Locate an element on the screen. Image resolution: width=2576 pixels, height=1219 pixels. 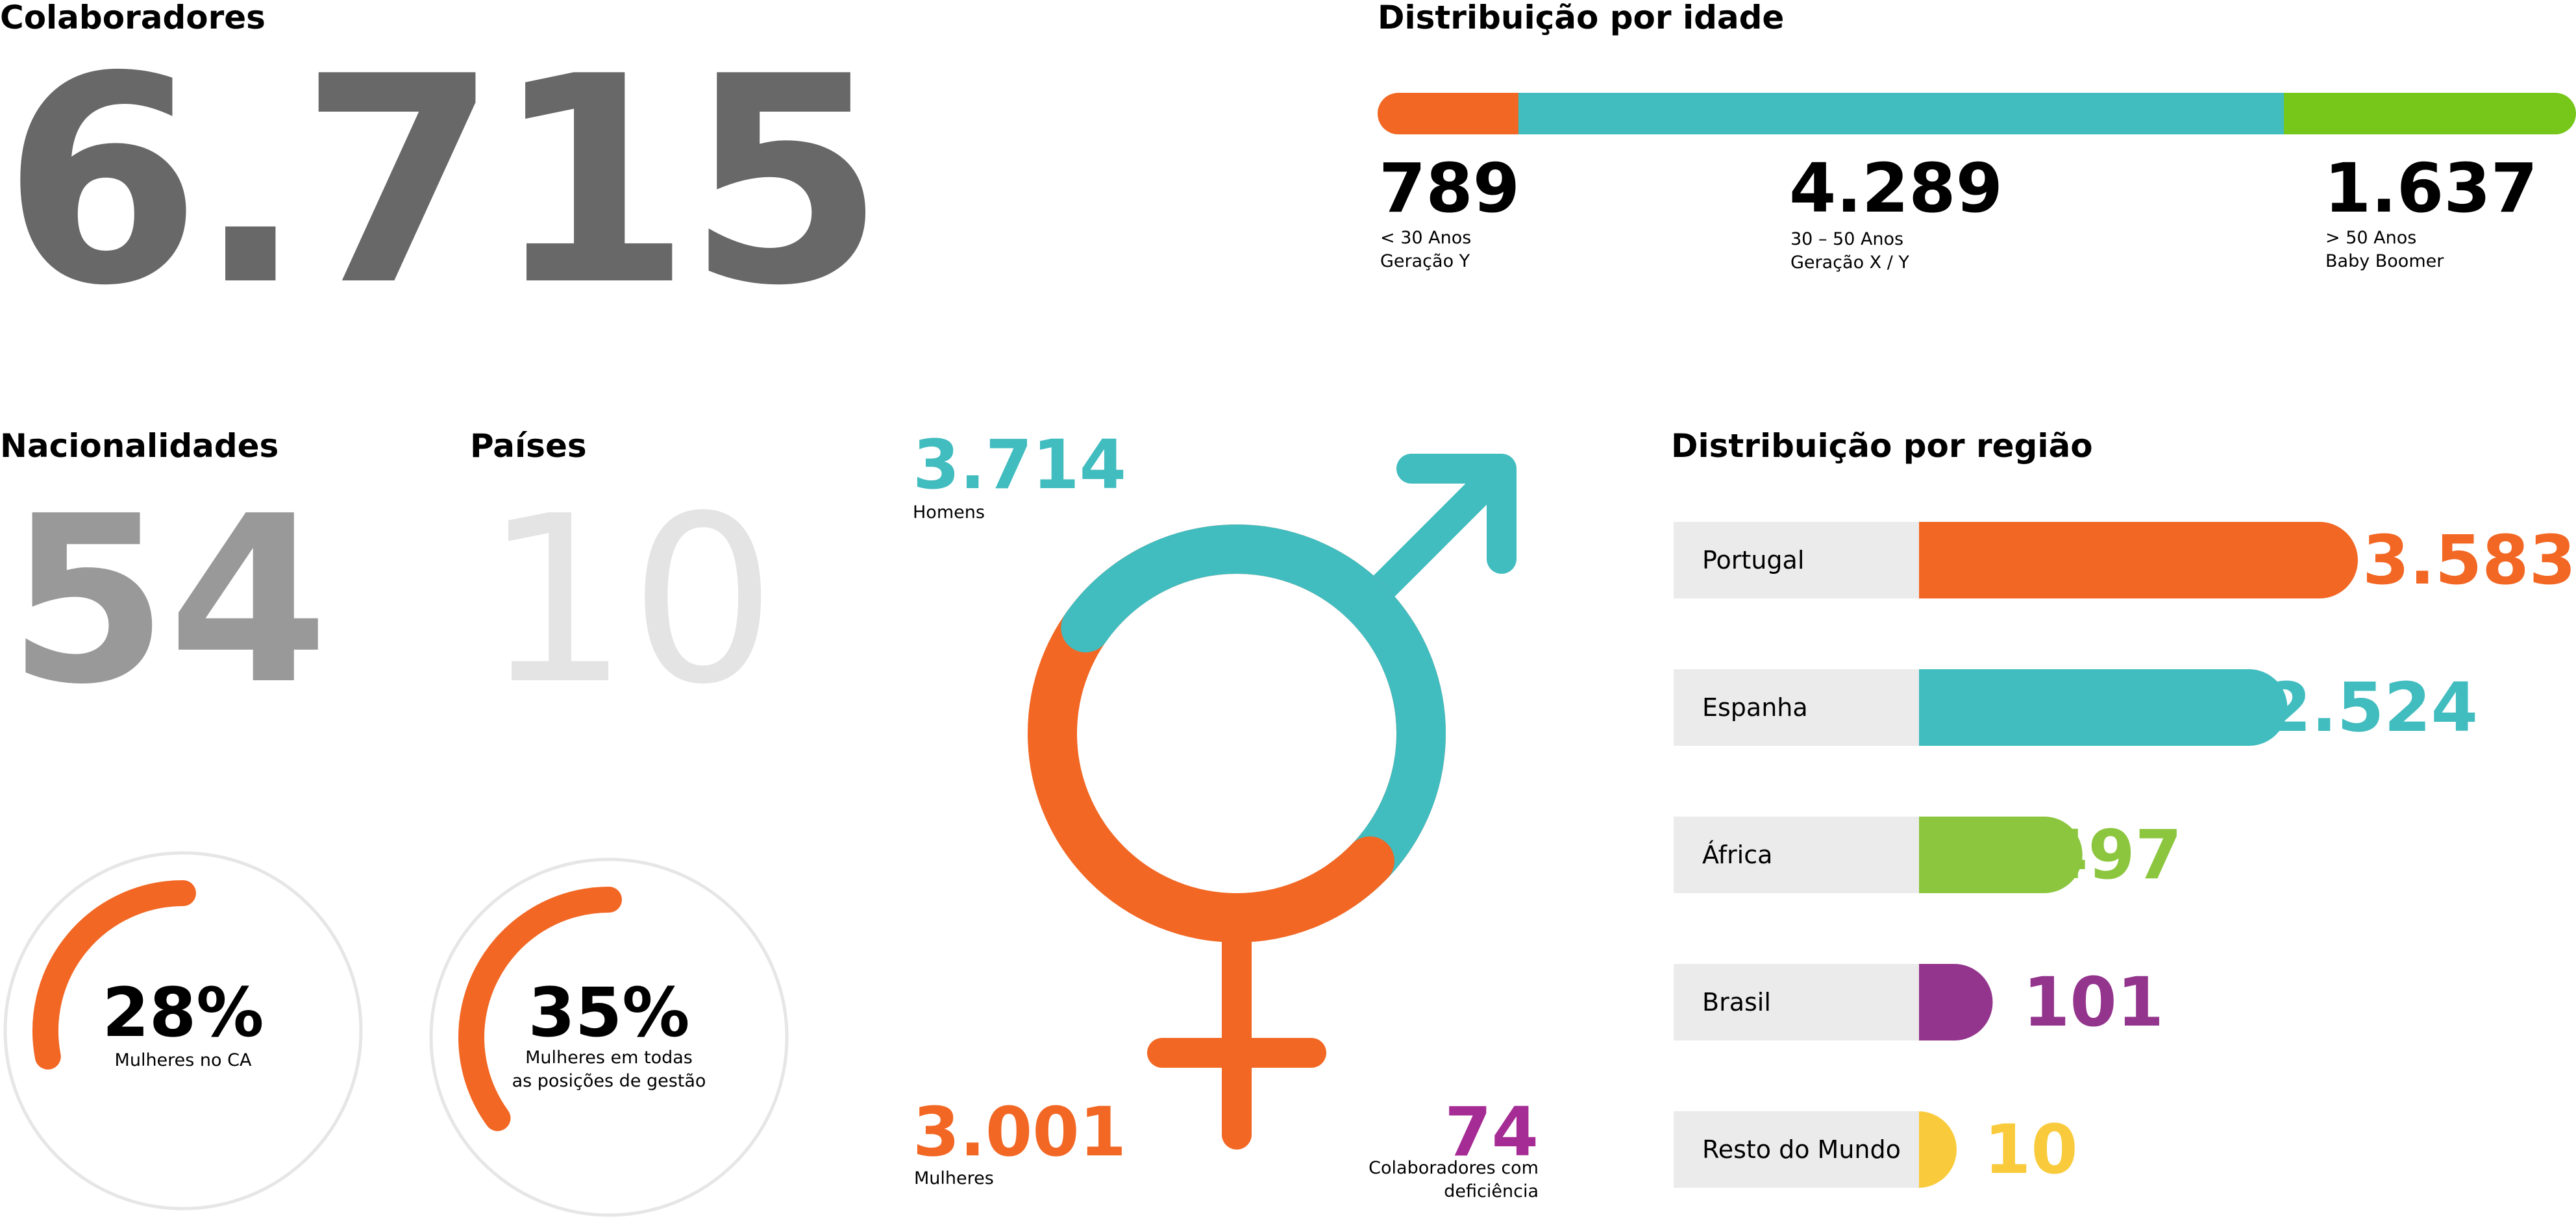
age-stacked-bar is located at coordinates (1977, 113).